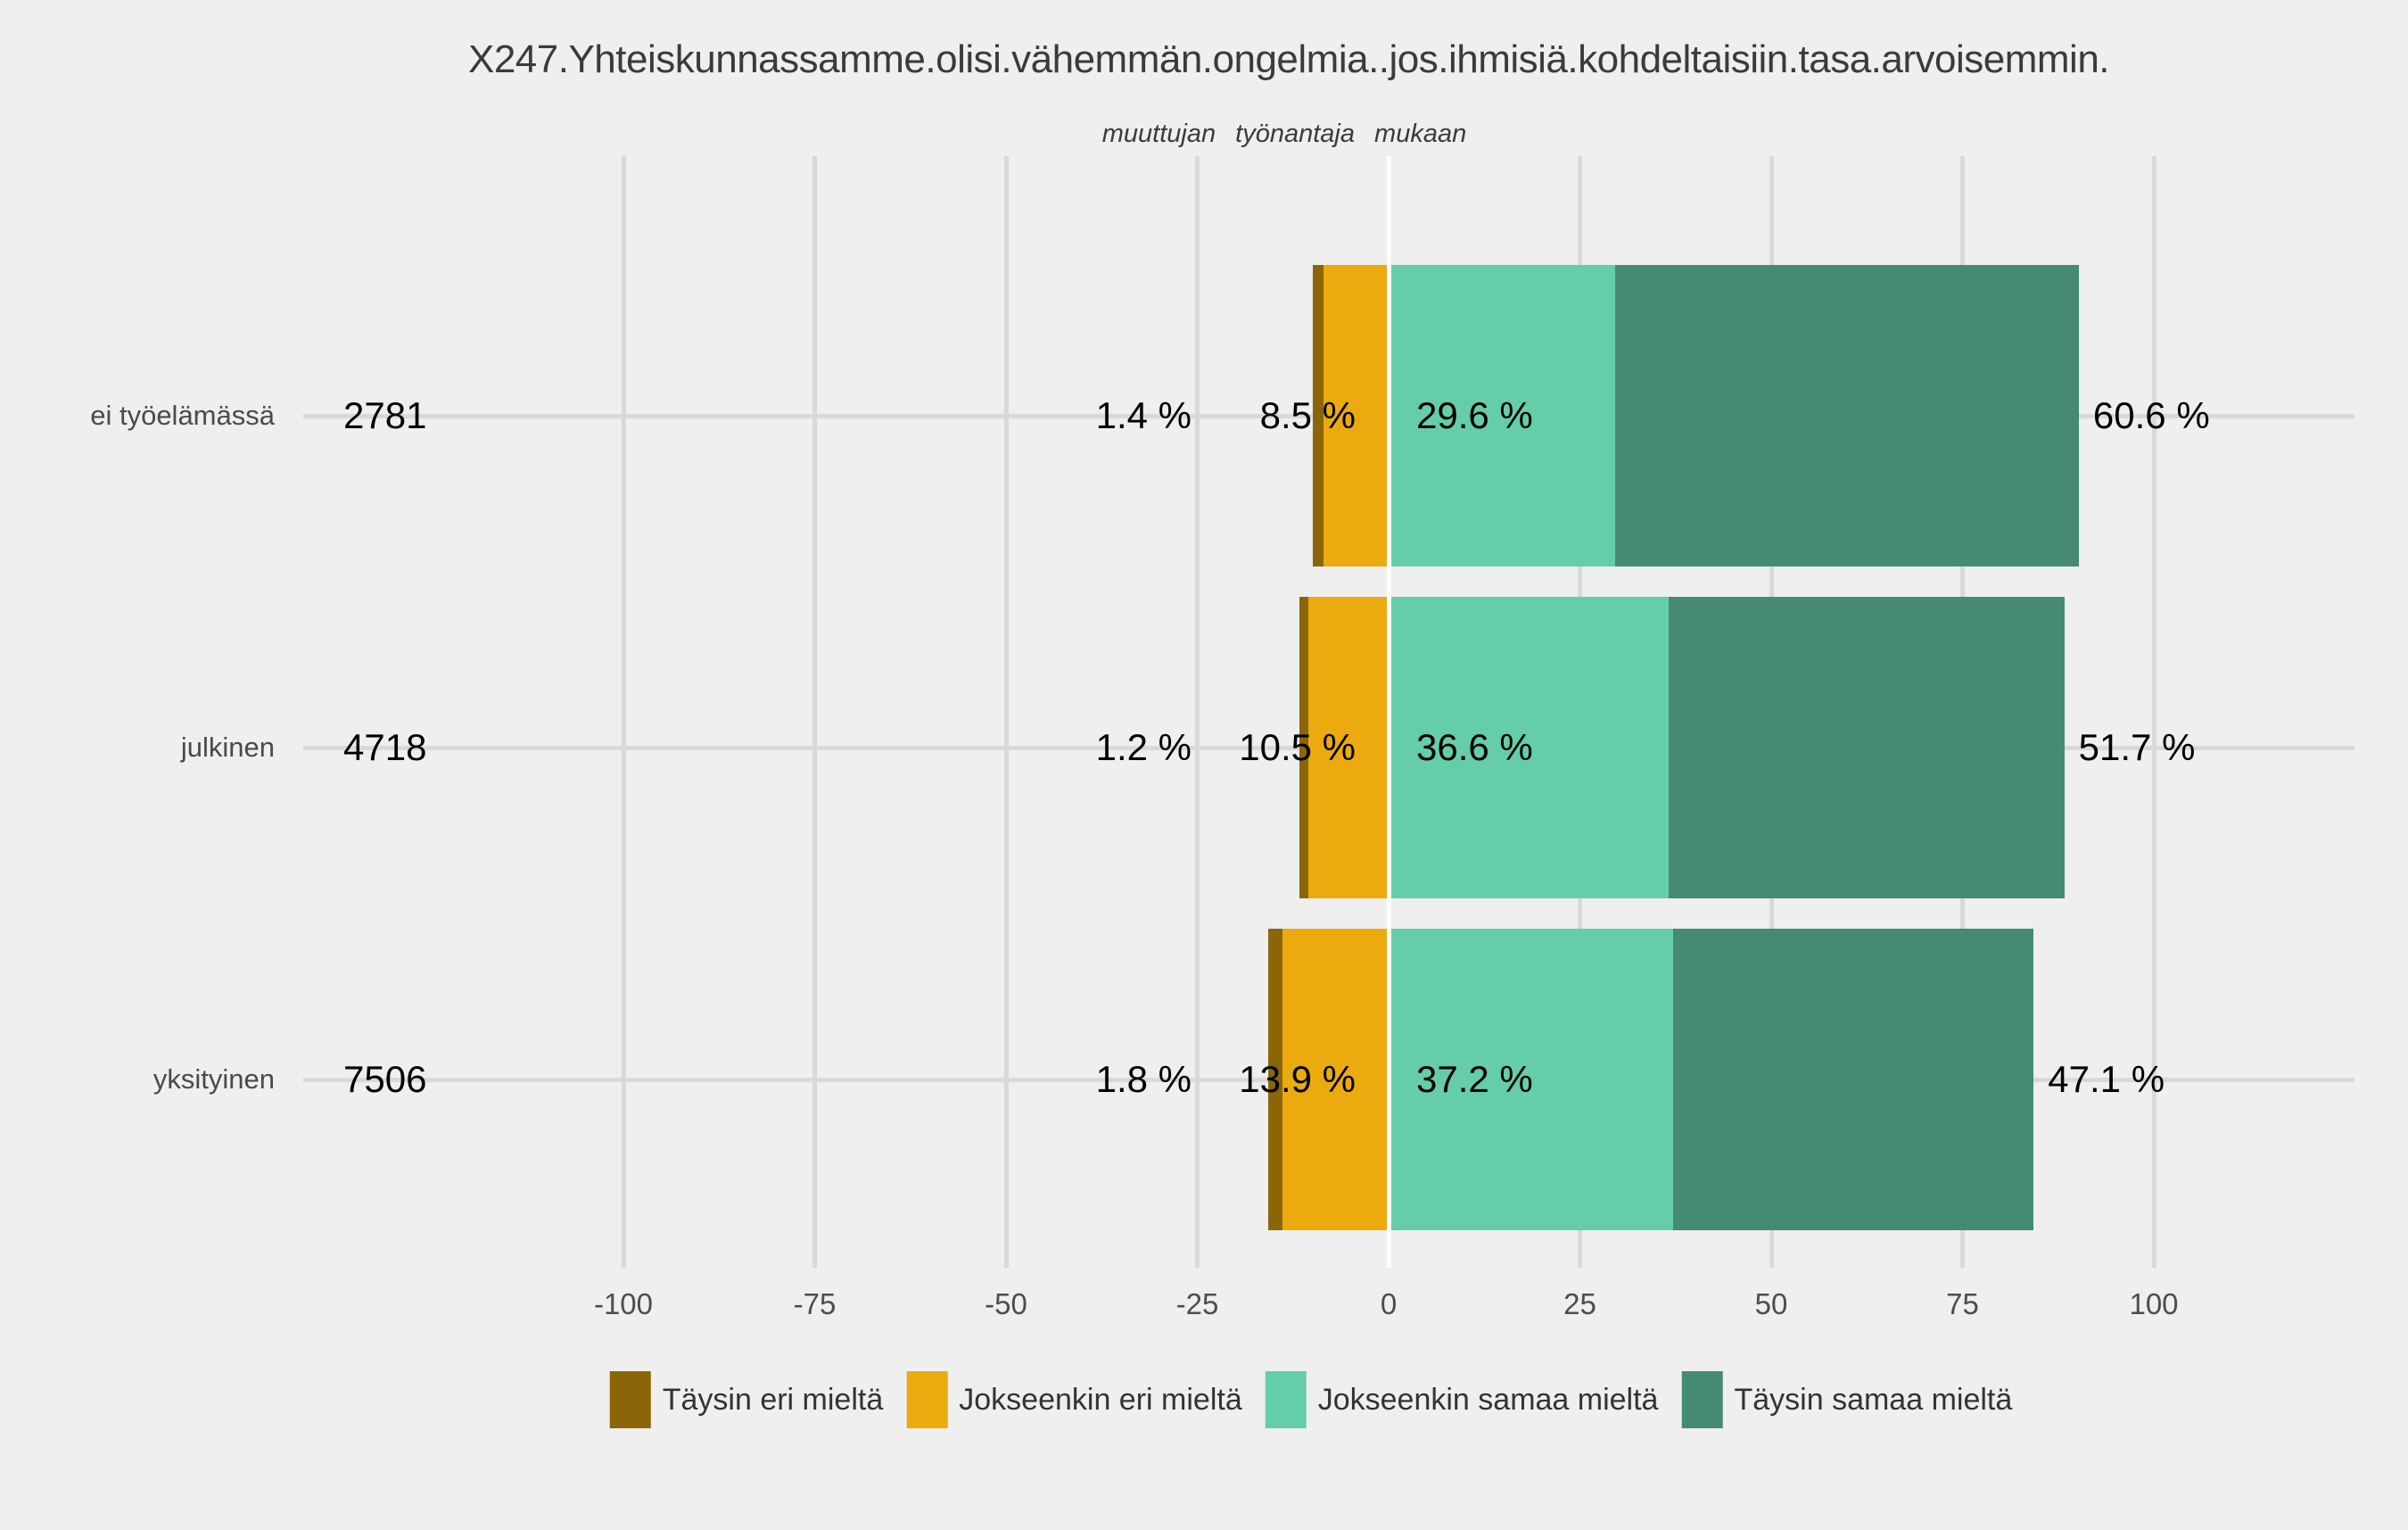  What do you see at coordinates (385, 747) in the screenshot?
I see `count-label: 4718` at bounding box center [385, 747].